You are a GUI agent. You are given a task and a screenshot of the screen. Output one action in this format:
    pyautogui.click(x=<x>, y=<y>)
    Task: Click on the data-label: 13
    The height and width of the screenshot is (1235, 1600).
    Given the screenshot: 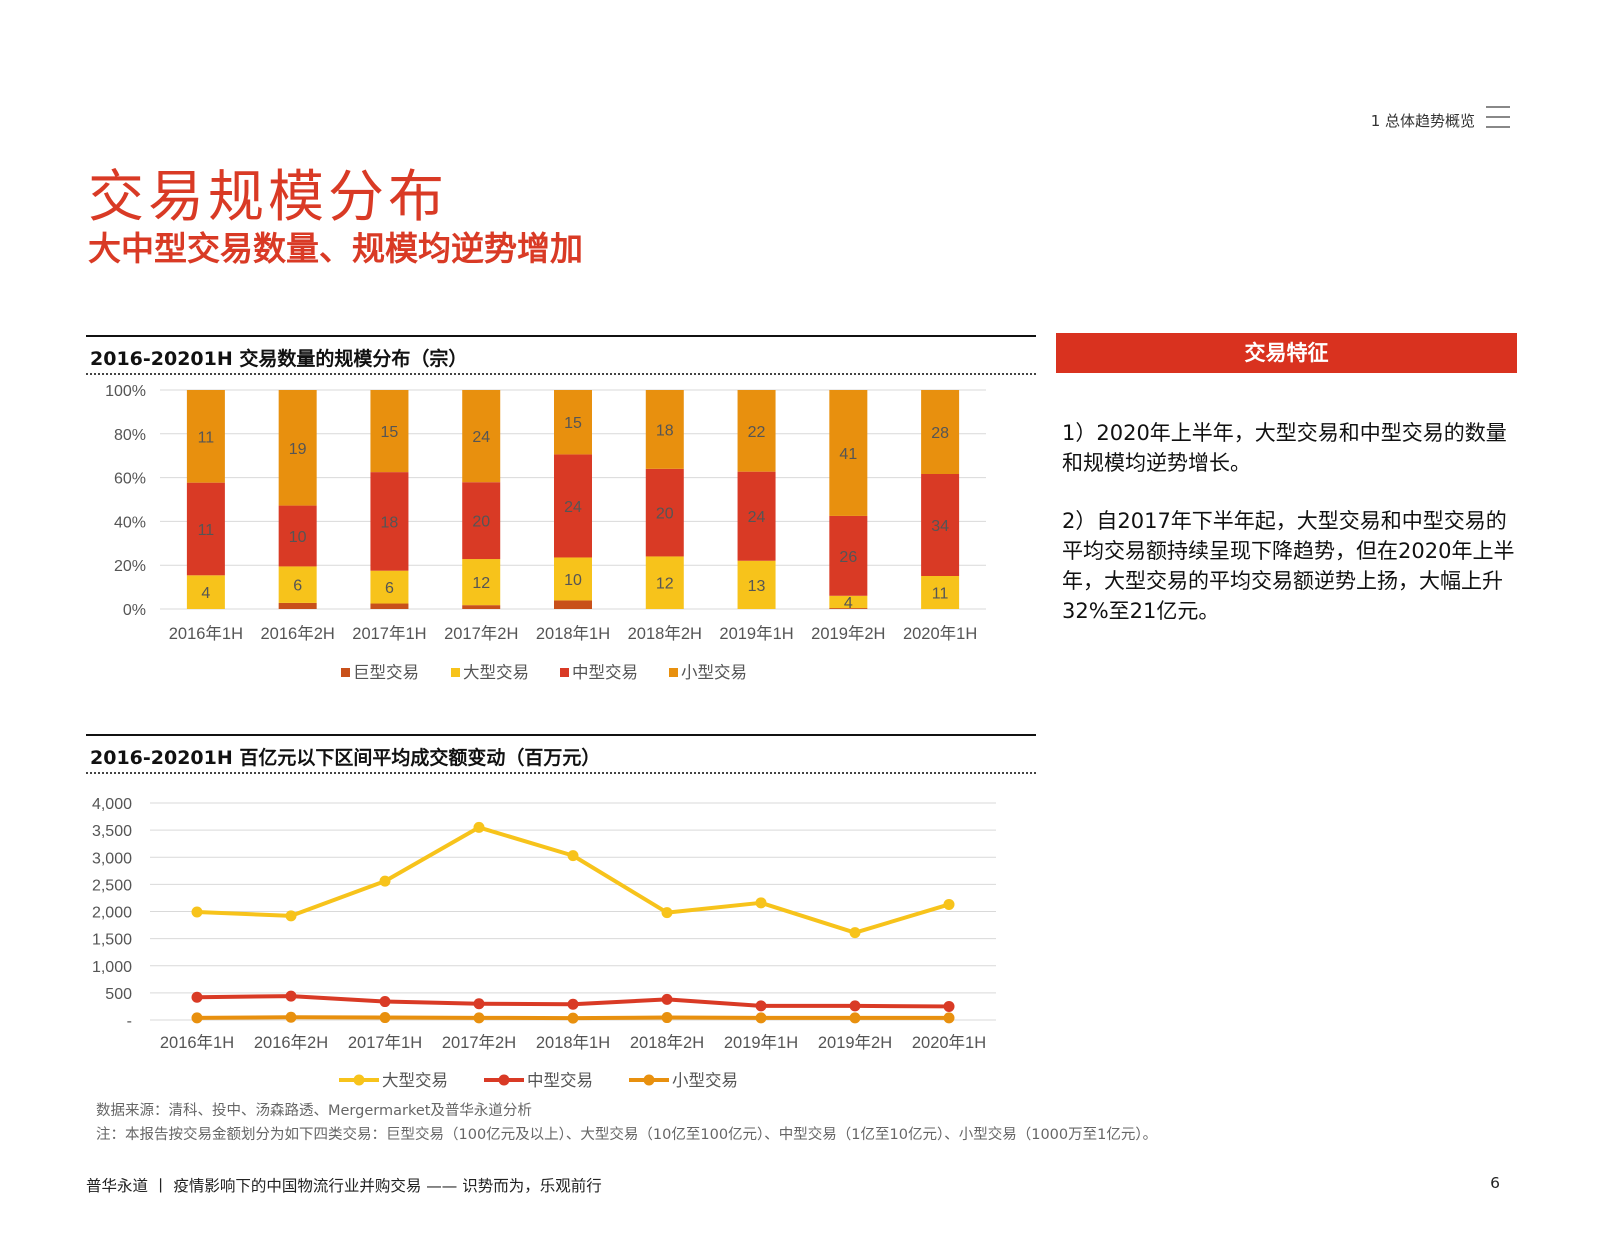 What is the action you would take?
    pyautogui.click(x=757, y=586)
    